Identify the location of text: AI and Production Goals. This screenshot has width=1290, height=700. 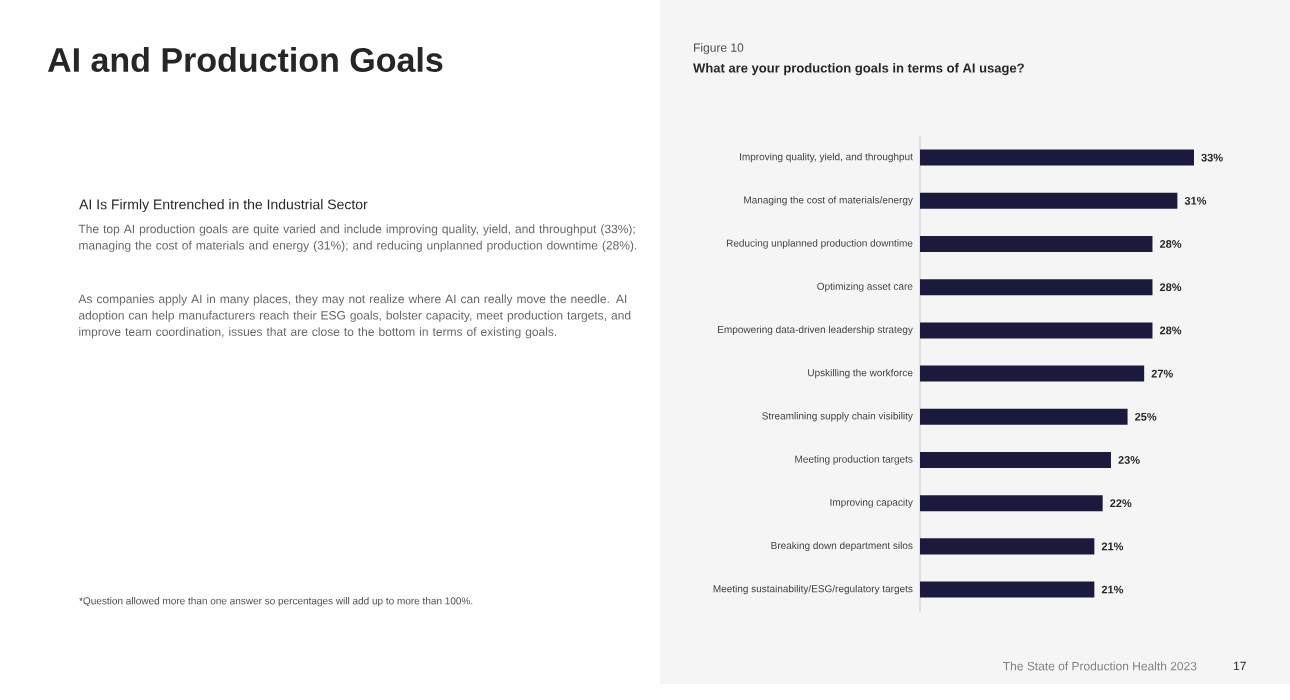
(245, 60).